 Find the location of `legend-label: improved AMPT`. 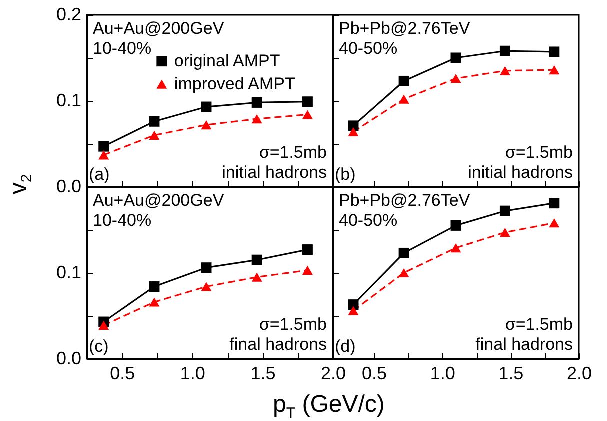

legend-label: improved AMPT is located at coordinates (235, 84).